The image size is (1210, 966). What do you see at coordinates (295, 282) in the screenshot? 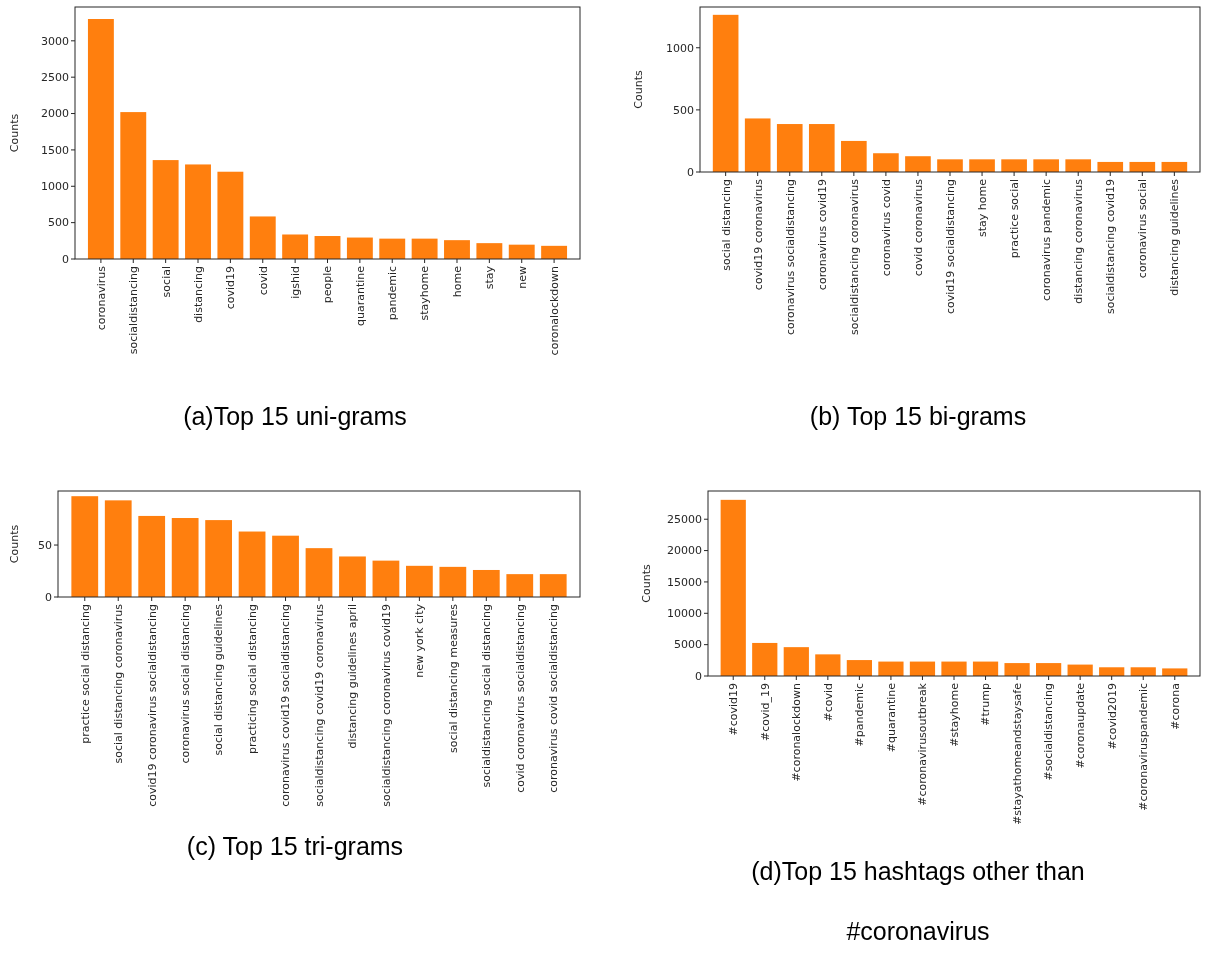
I see `x-tick-label: igshid` at bounding box center [295, 282].